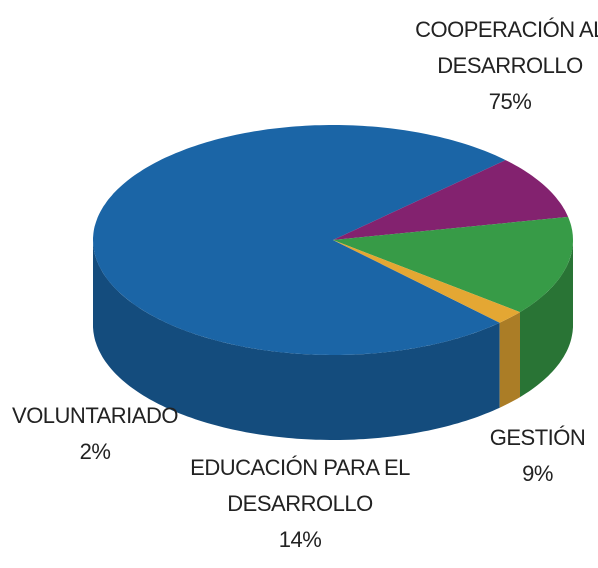 Image resolution: width=598 pixels, height=568 pixels. I want to click on value-label: 2%, so click(95, 451).